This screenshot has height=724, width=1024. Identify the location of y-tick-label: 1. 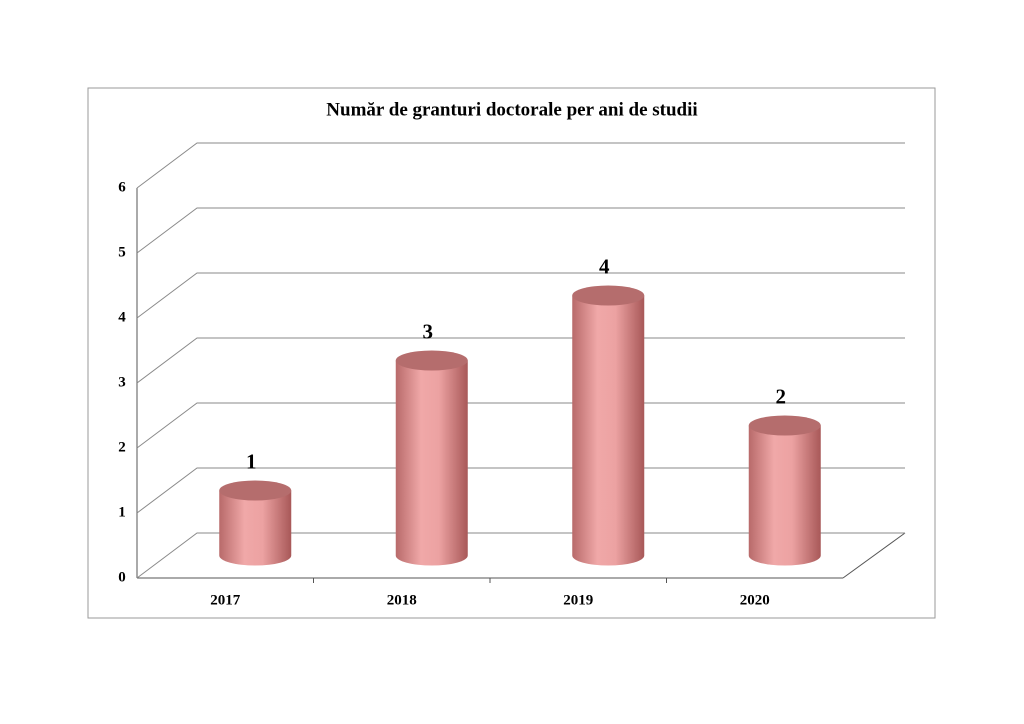
(122, 512).